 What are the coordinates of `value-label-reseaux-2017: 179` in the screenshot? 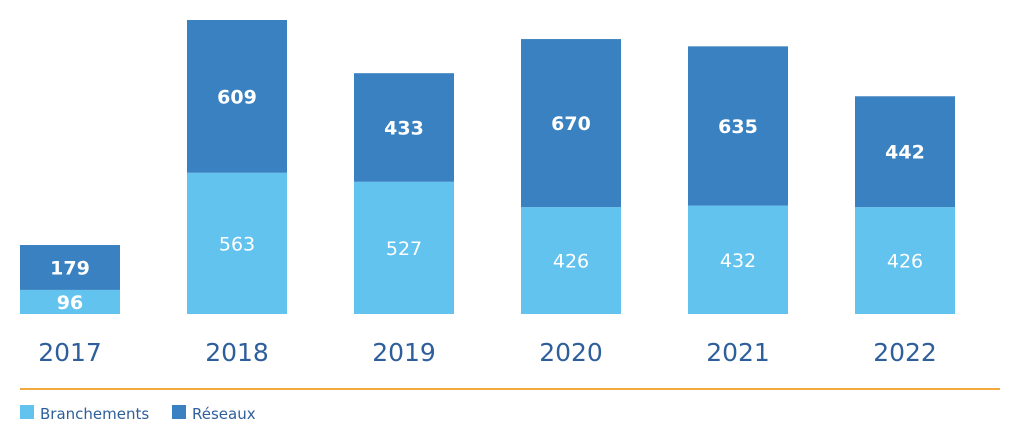 It's located at (70, 268).